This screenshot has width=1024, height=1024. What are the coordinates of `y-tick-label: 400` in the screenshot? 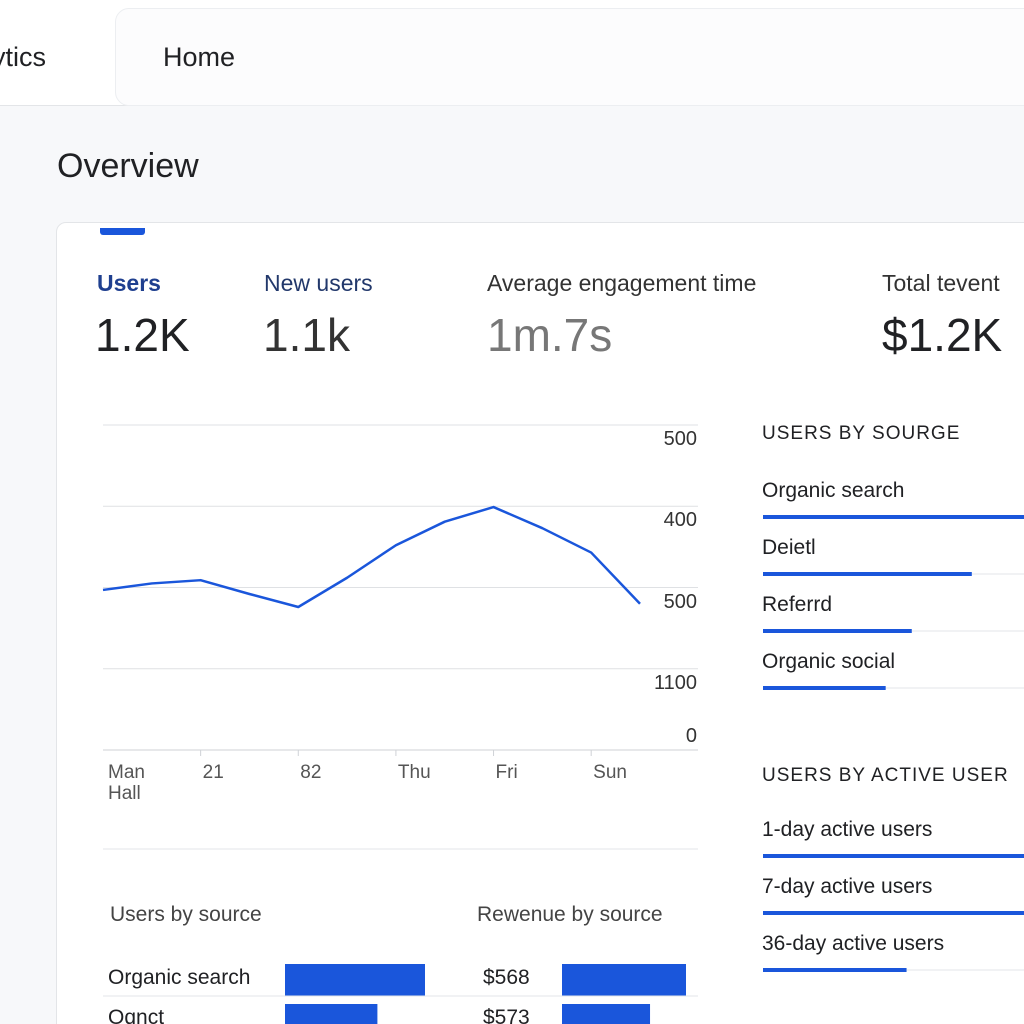 It's located at (680, 520).